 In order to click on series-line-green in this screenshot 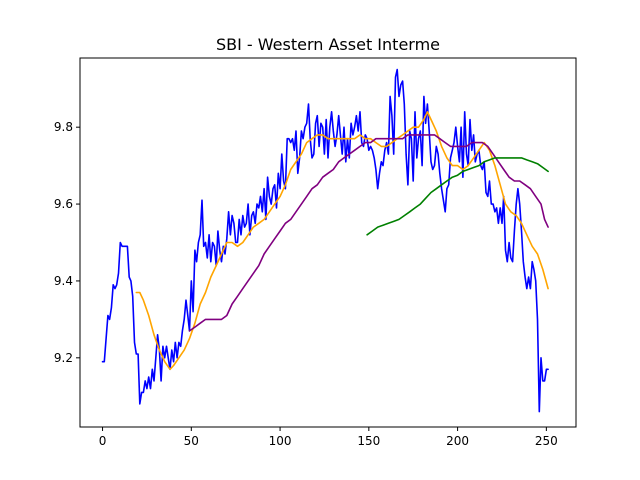, I will do `click(457, 196)`.